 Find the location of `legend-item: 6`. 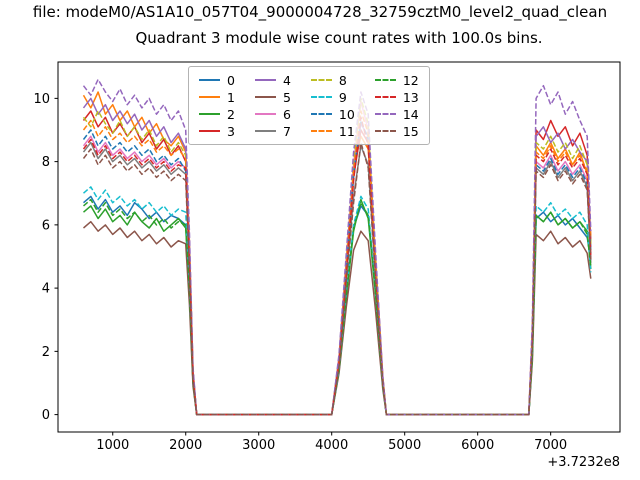

legend-item: 6 is located at coordinates (272, 114).